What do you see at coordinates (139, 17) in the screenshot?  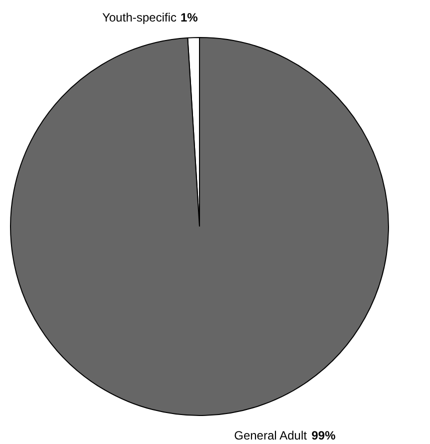 I see `slice-label: Youth-specific` at bounding box center [139, 17].